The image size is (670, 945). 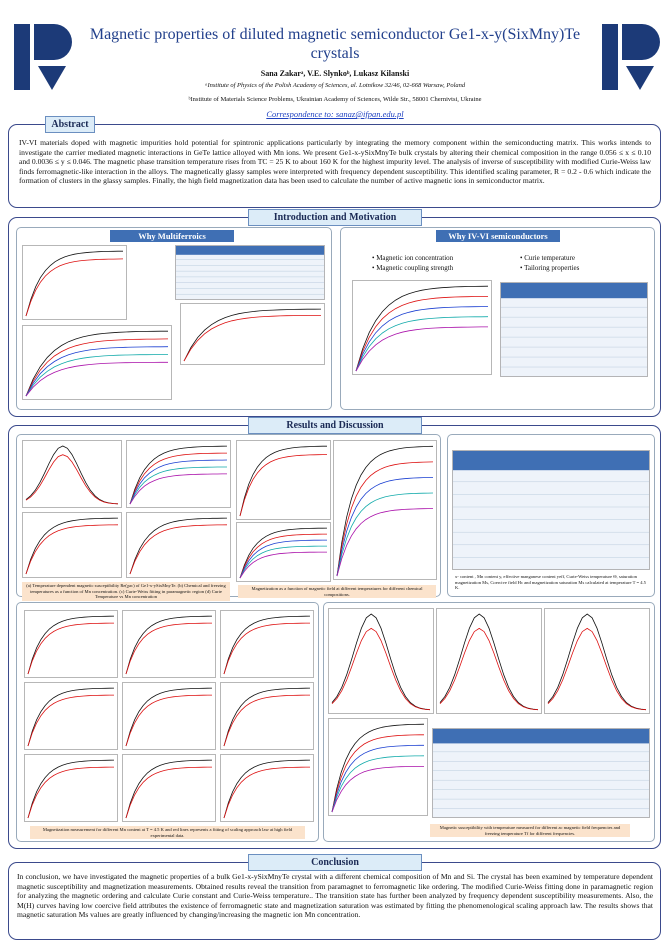 What do you see at coordinates (335, 114) in the screenshot?
I see `correspondence: Correspondence to: sanaz@ifpan.edu.pl` at bounding box center [335, 114].